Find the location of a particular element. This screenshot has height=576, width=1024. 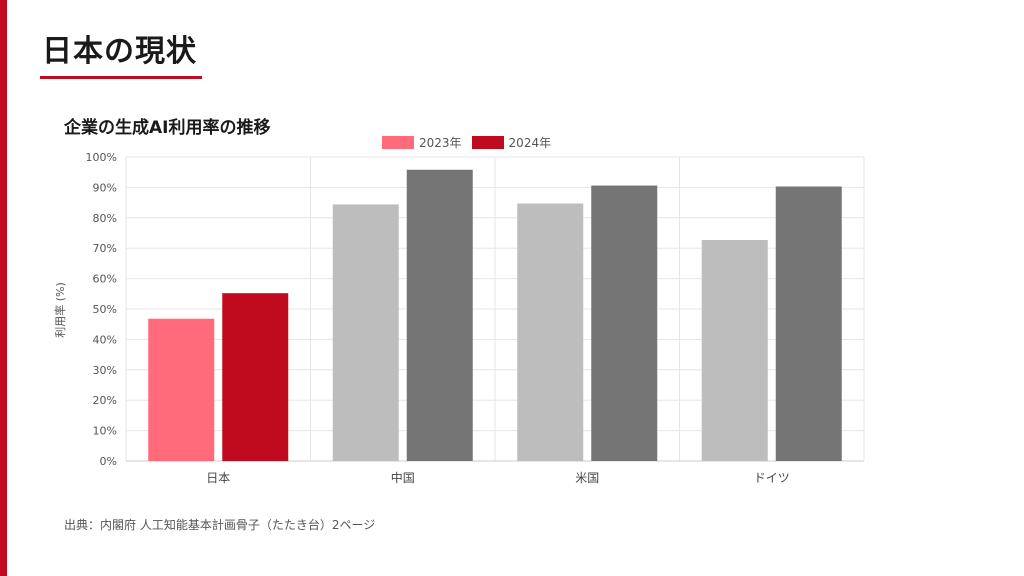

legend-swatch-2024 is located at coordinates (487, 142).